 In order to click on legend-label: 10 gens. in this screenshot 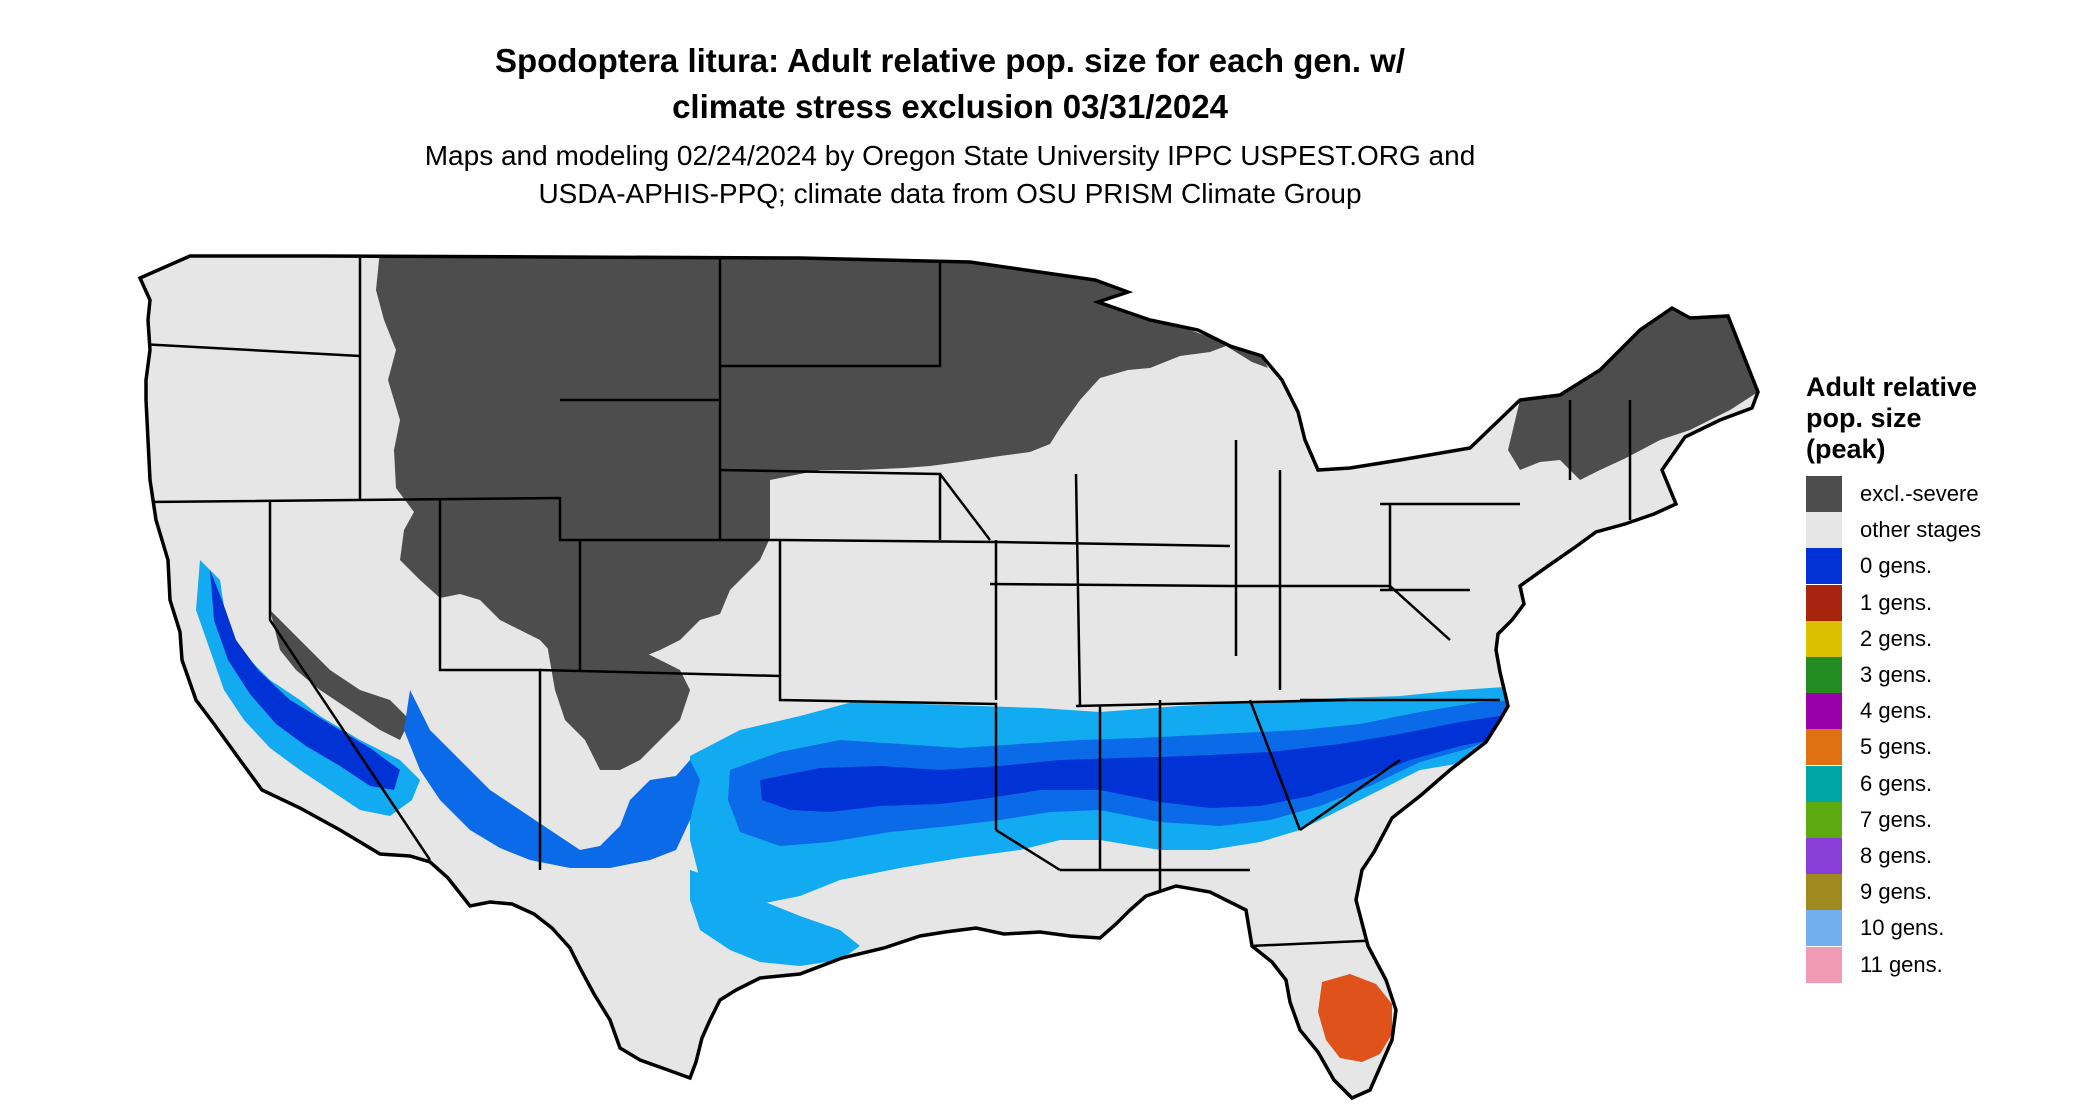, I will do `click(1902, 928)`.